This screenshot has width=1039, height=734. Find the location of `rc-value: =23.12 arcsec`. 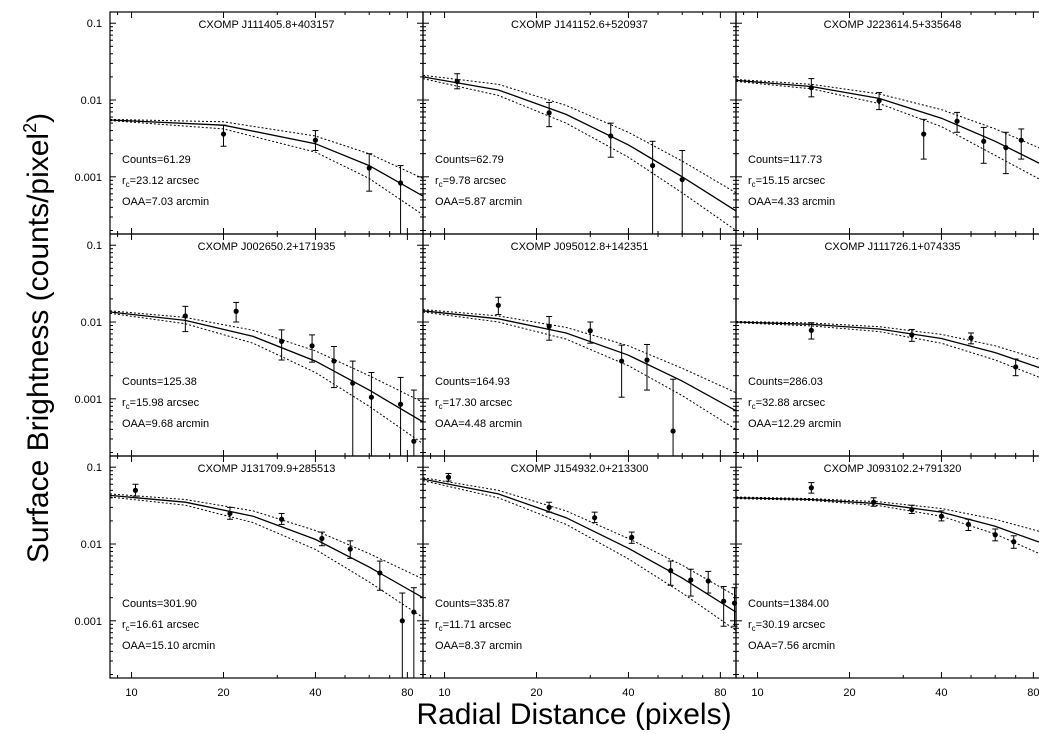

rc-value: =23.12 arcsec is located at coordinates (165, 181).